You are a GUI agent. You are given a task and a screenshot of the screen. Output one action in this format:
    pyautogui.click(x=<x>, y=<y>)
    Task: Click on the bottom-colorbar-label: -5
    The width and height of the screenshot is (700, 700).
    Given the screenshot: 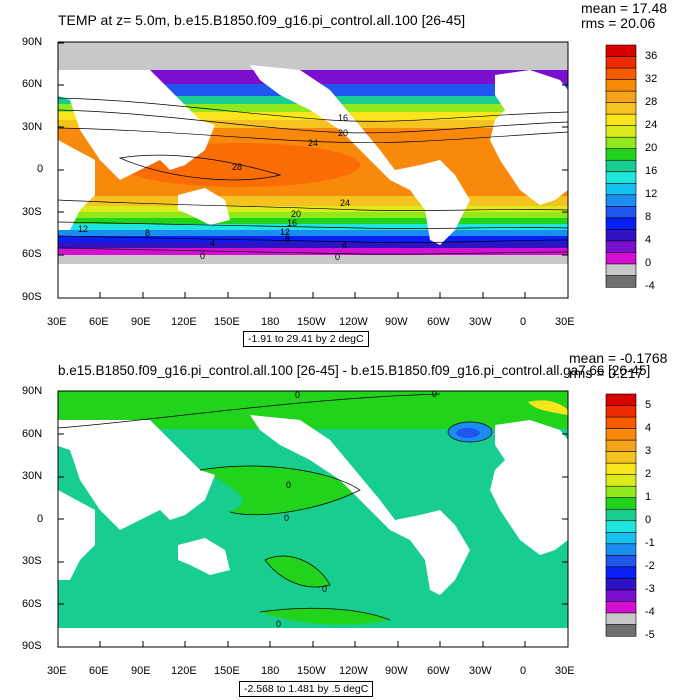 What is the action you would take?
    pyautogui.click(x=650, y=635)
    